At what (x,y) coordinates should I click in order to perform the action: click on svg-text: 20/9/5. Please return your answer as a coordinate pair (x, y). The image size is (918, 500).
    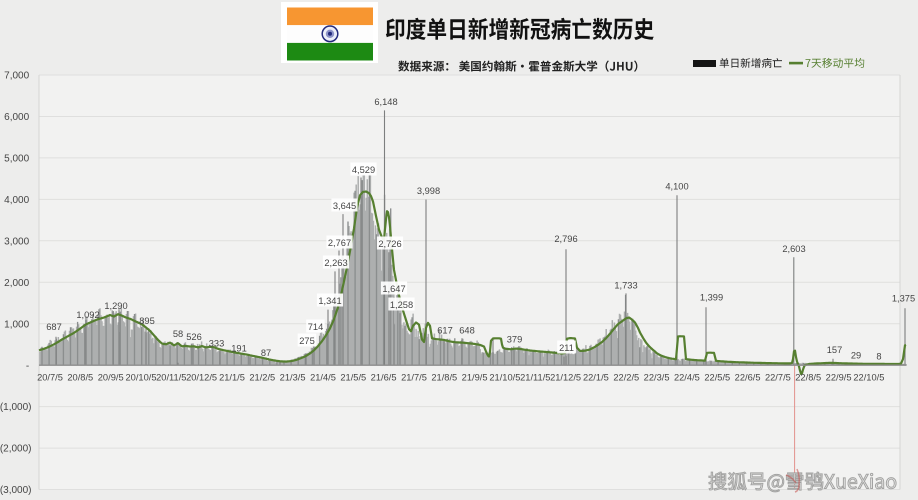
    Looking at the image, I should click on (111, 378).